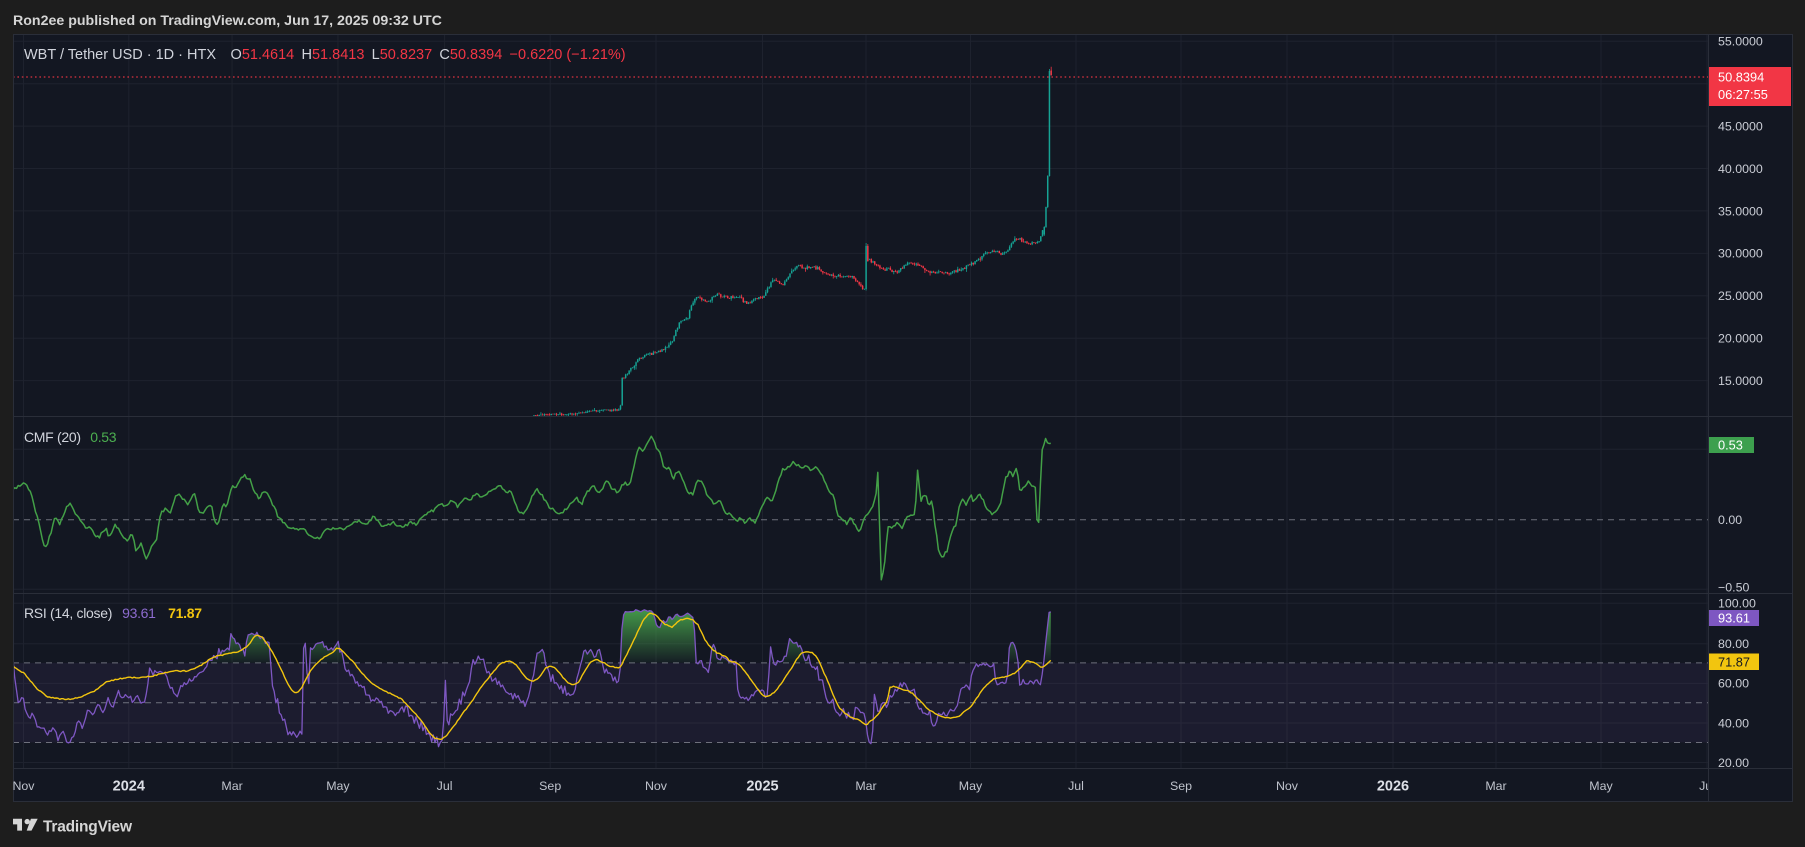 Image resolution: width=1805 pixels, height=847 pixels. I want to click on svg-text: 93.61, so click(1734, 618).